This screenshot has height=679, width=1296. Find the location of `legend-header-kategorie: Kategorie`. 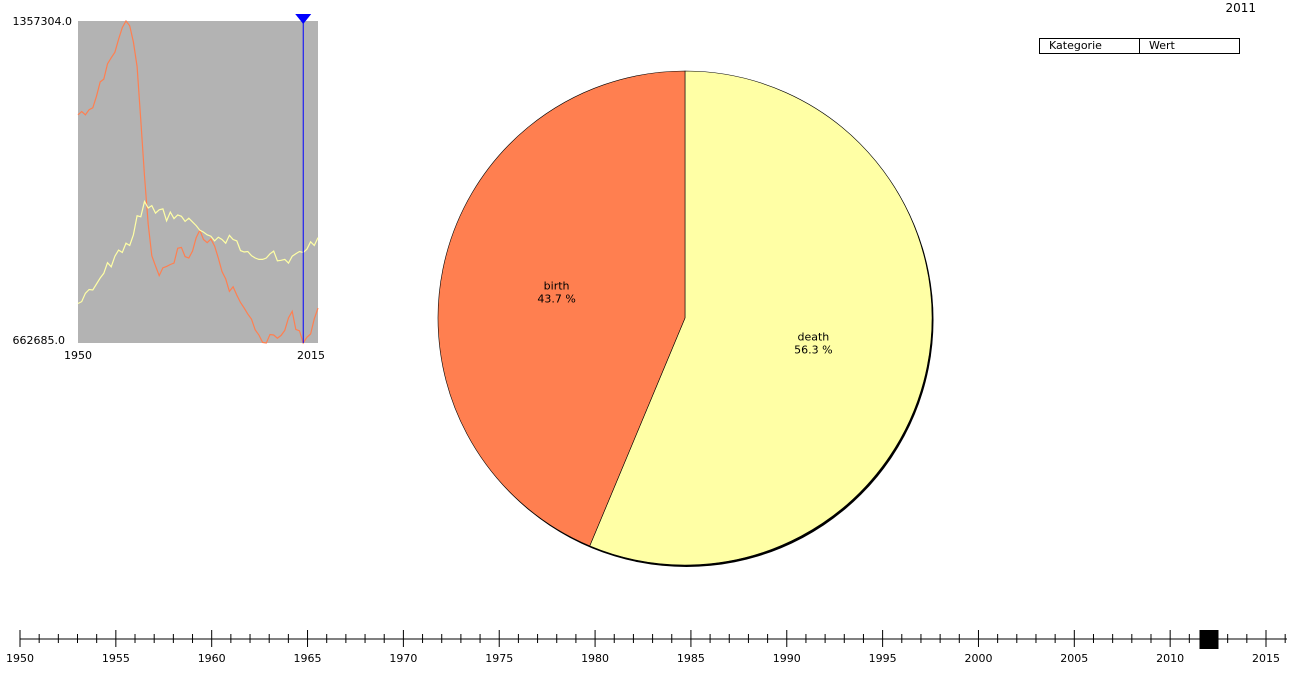

legend-header-kategorie: Kategorie is located at coordinates (1075, 45).